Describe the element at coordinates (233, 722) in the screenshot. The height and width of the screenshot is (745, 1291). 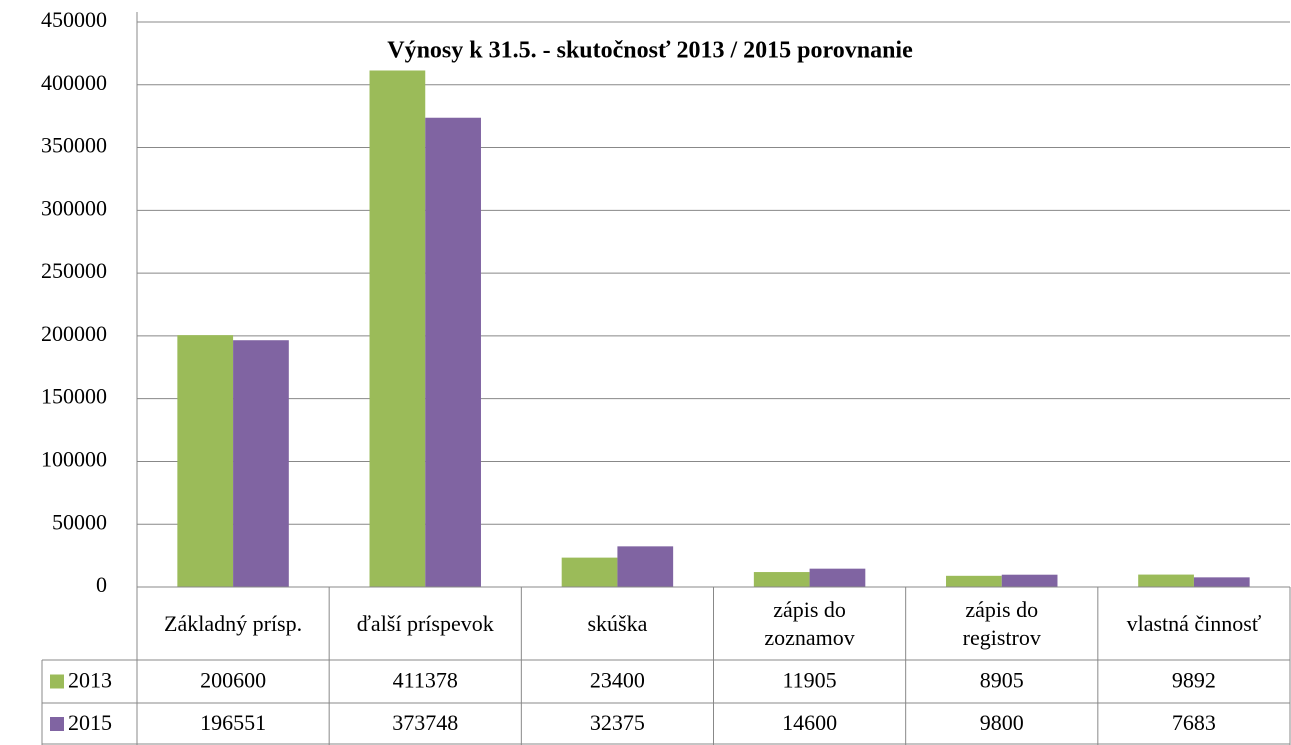
I see `table-value: 196551` at that location.